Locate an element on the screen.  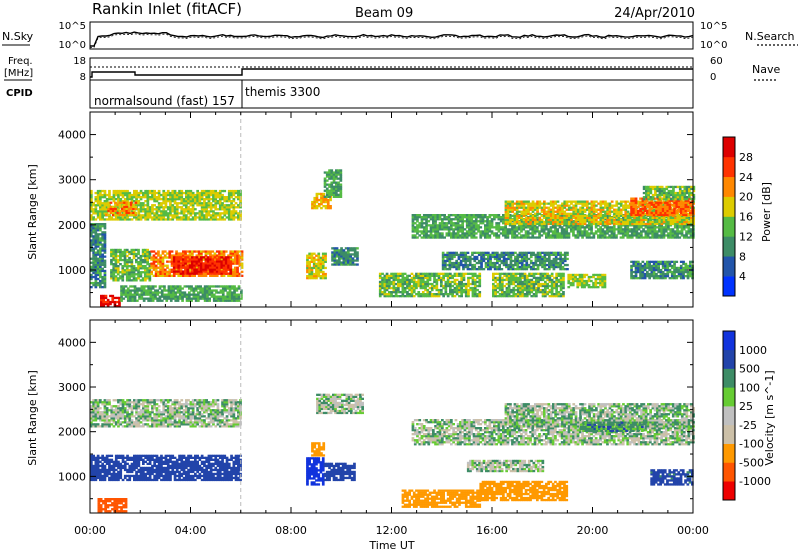
date-title: 24/Apr/2010 is located at coordinates (654, 13).